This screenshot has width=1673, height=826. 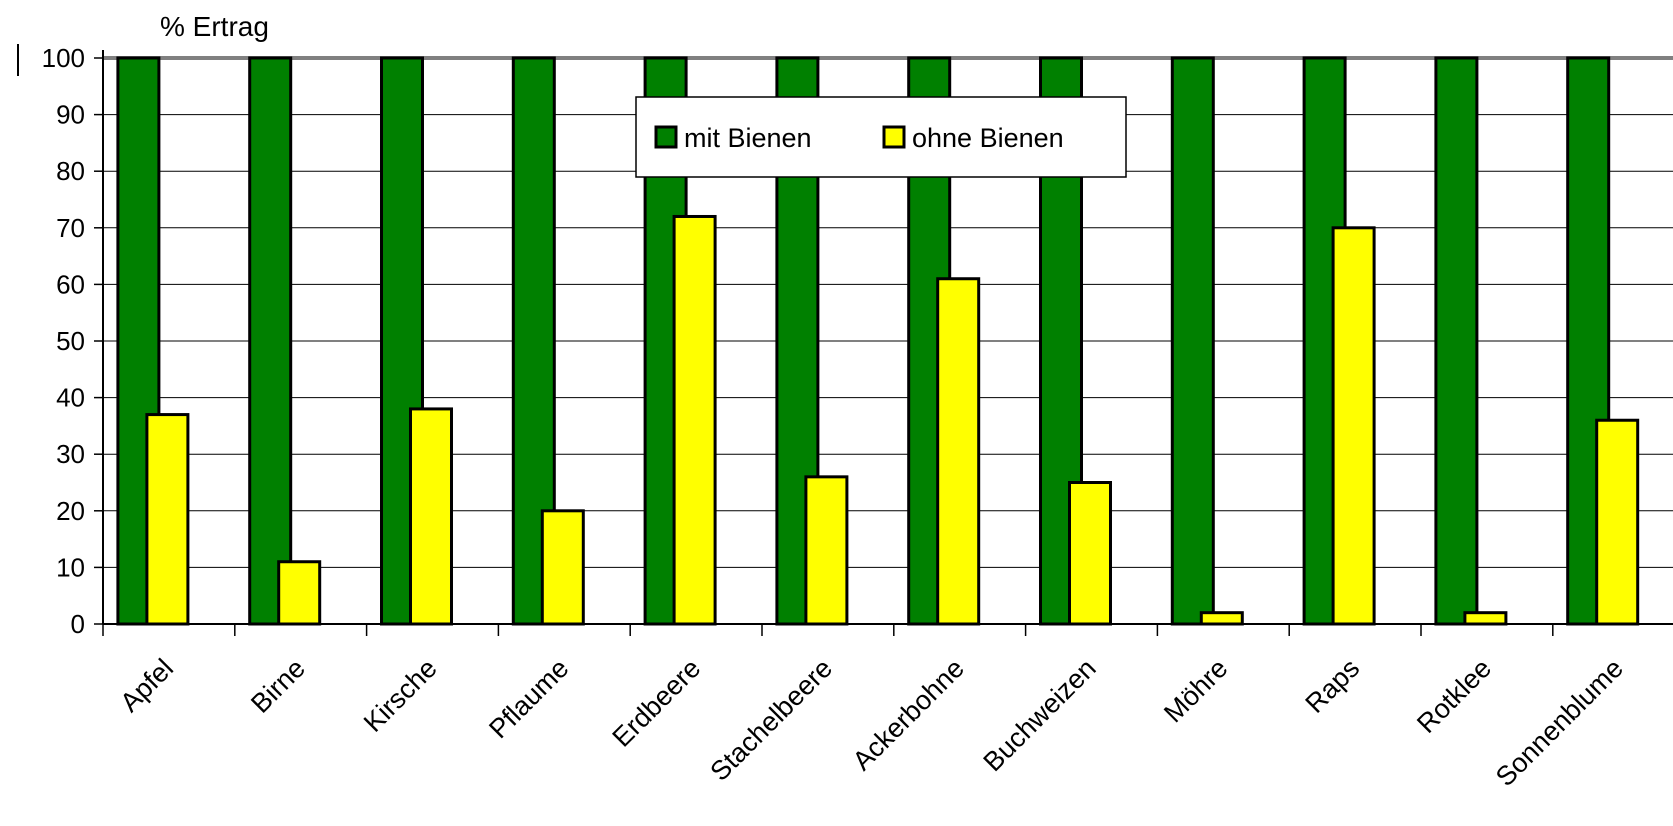 What do you see at coordinates (1559, 722) in the screenshot?
I see `x-category-label: Sonnenblume` at bounding box center [1559, 722].